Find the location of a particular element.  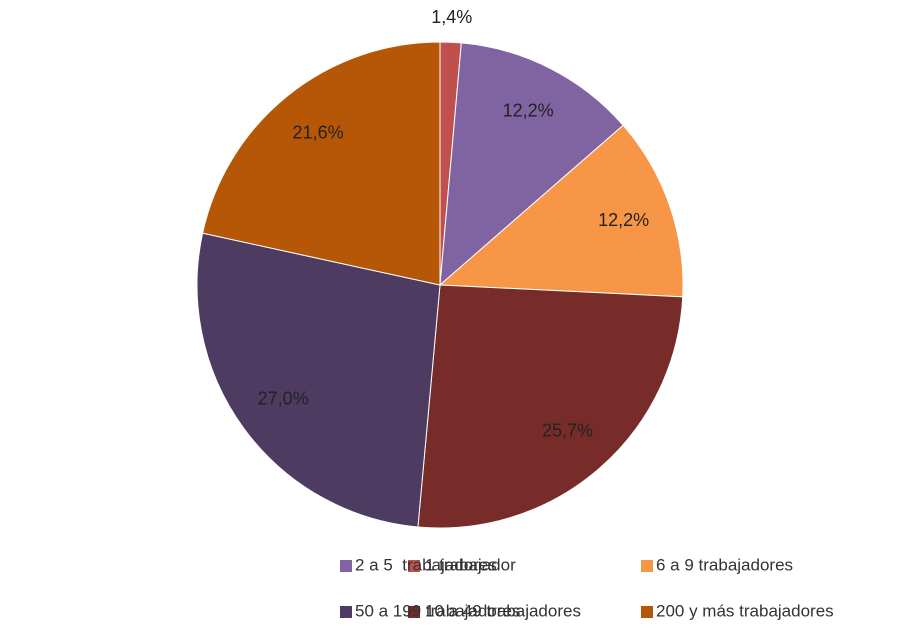

legend-label: 6 a 9 trabajadores is located at coordinates (724, 564).